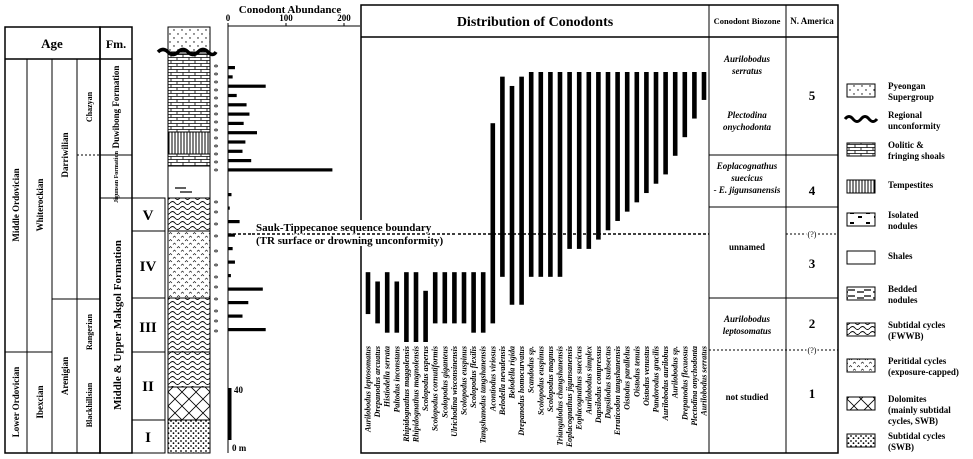 This screenshot has height=459, width=973. Describe the element at coordinates (344, 228) in the screenshot. I see `boundary-label-line1: Sauk-Tippecanoe sequence boundary` at that location.